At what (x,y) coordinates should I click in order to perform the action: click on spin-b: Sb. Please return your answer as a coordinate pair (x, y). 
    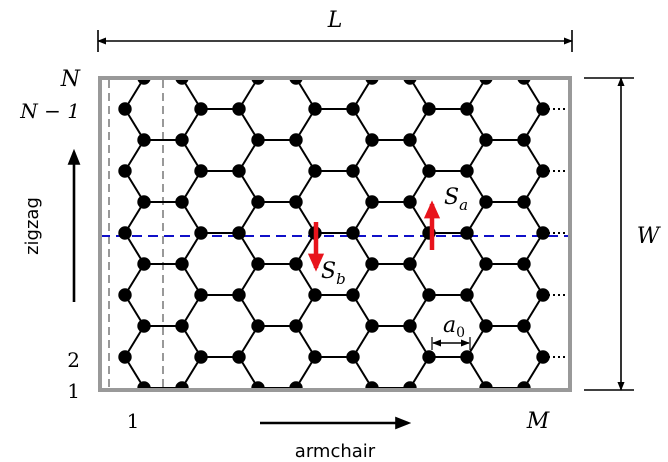
    Looking at the image, I should click on (326, 255).